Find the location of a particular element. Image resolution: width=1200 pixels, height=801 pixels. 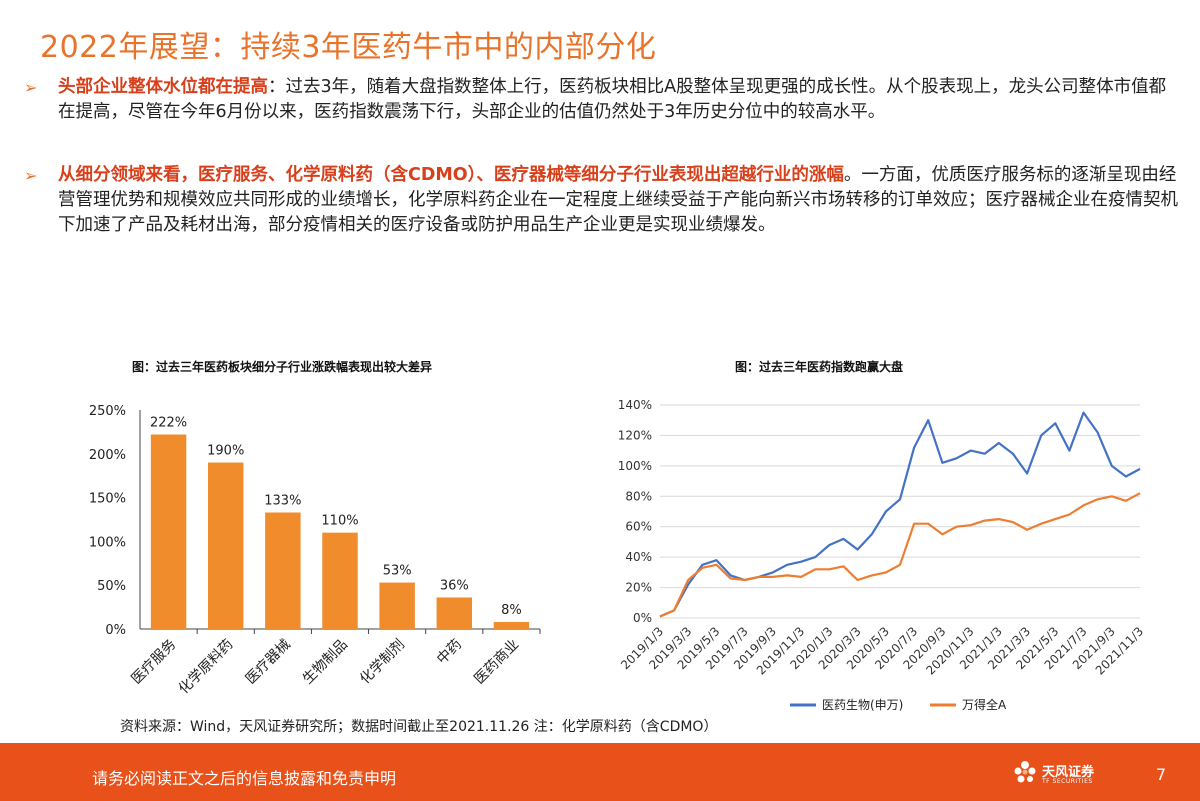

y-tick-label: 80% is located at coordinates (638, 496).